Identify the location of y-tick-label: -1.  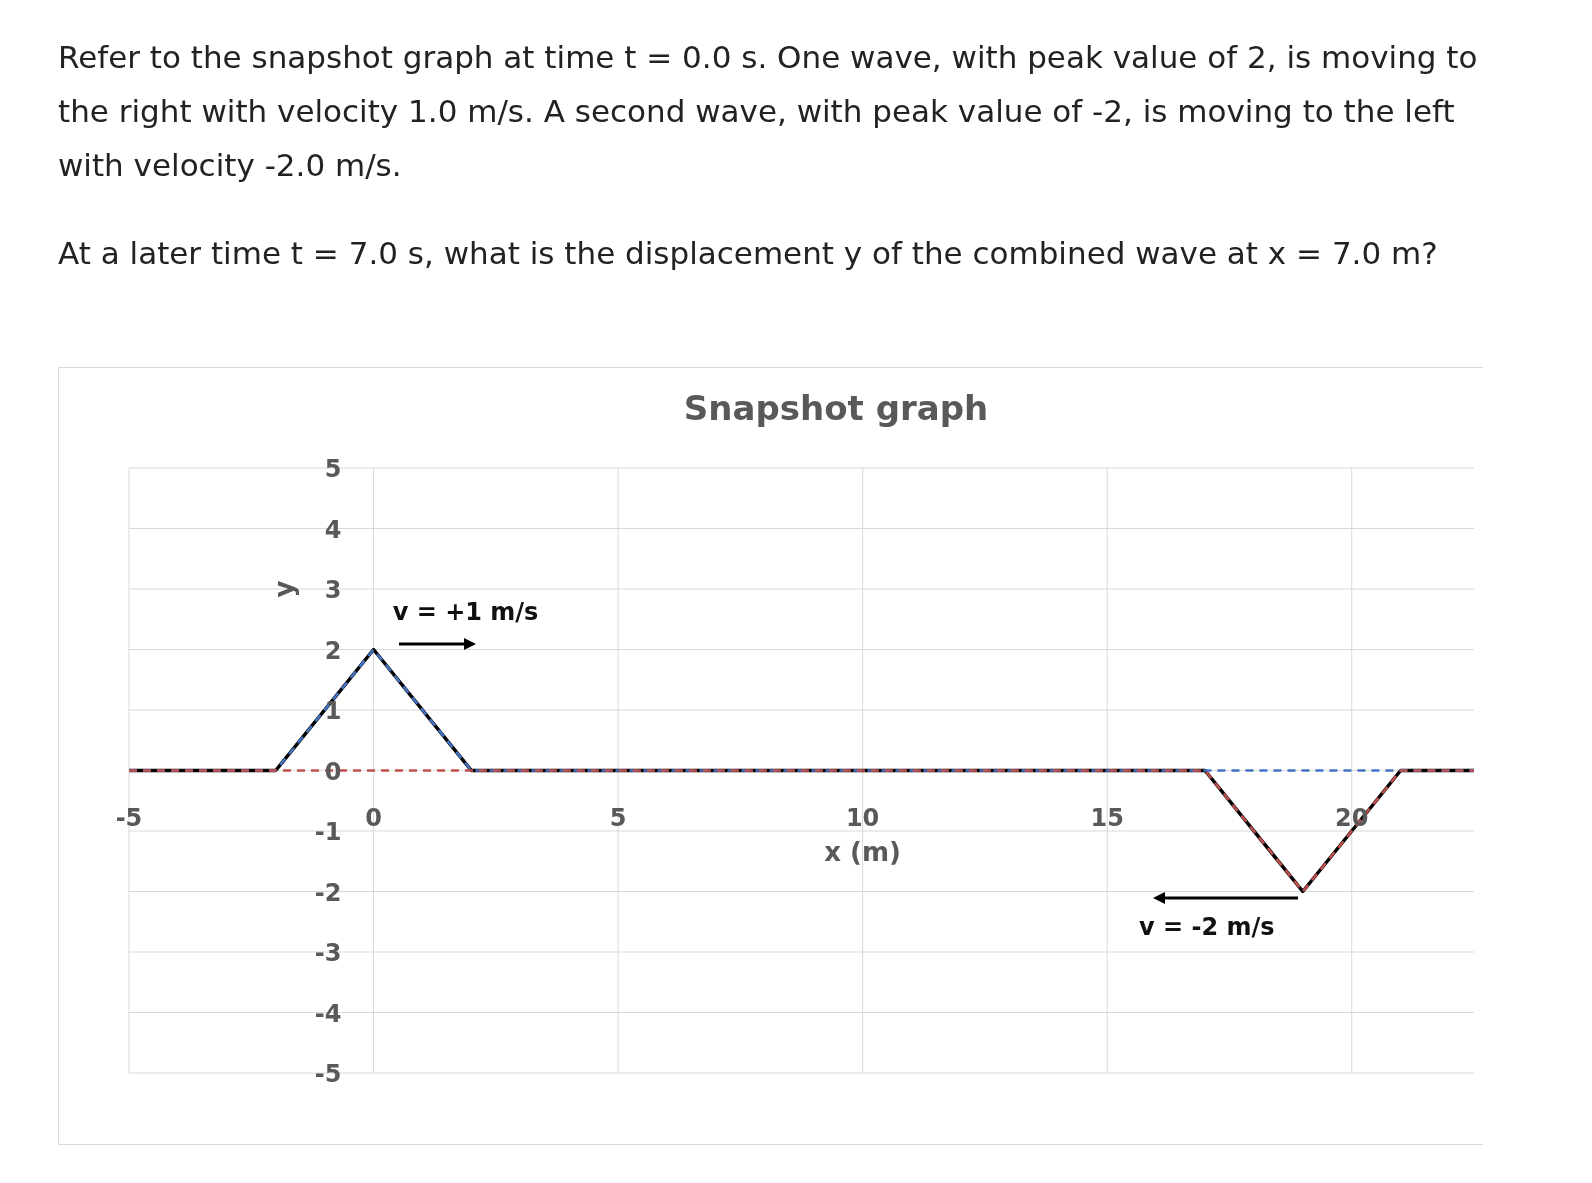
(328, 832).